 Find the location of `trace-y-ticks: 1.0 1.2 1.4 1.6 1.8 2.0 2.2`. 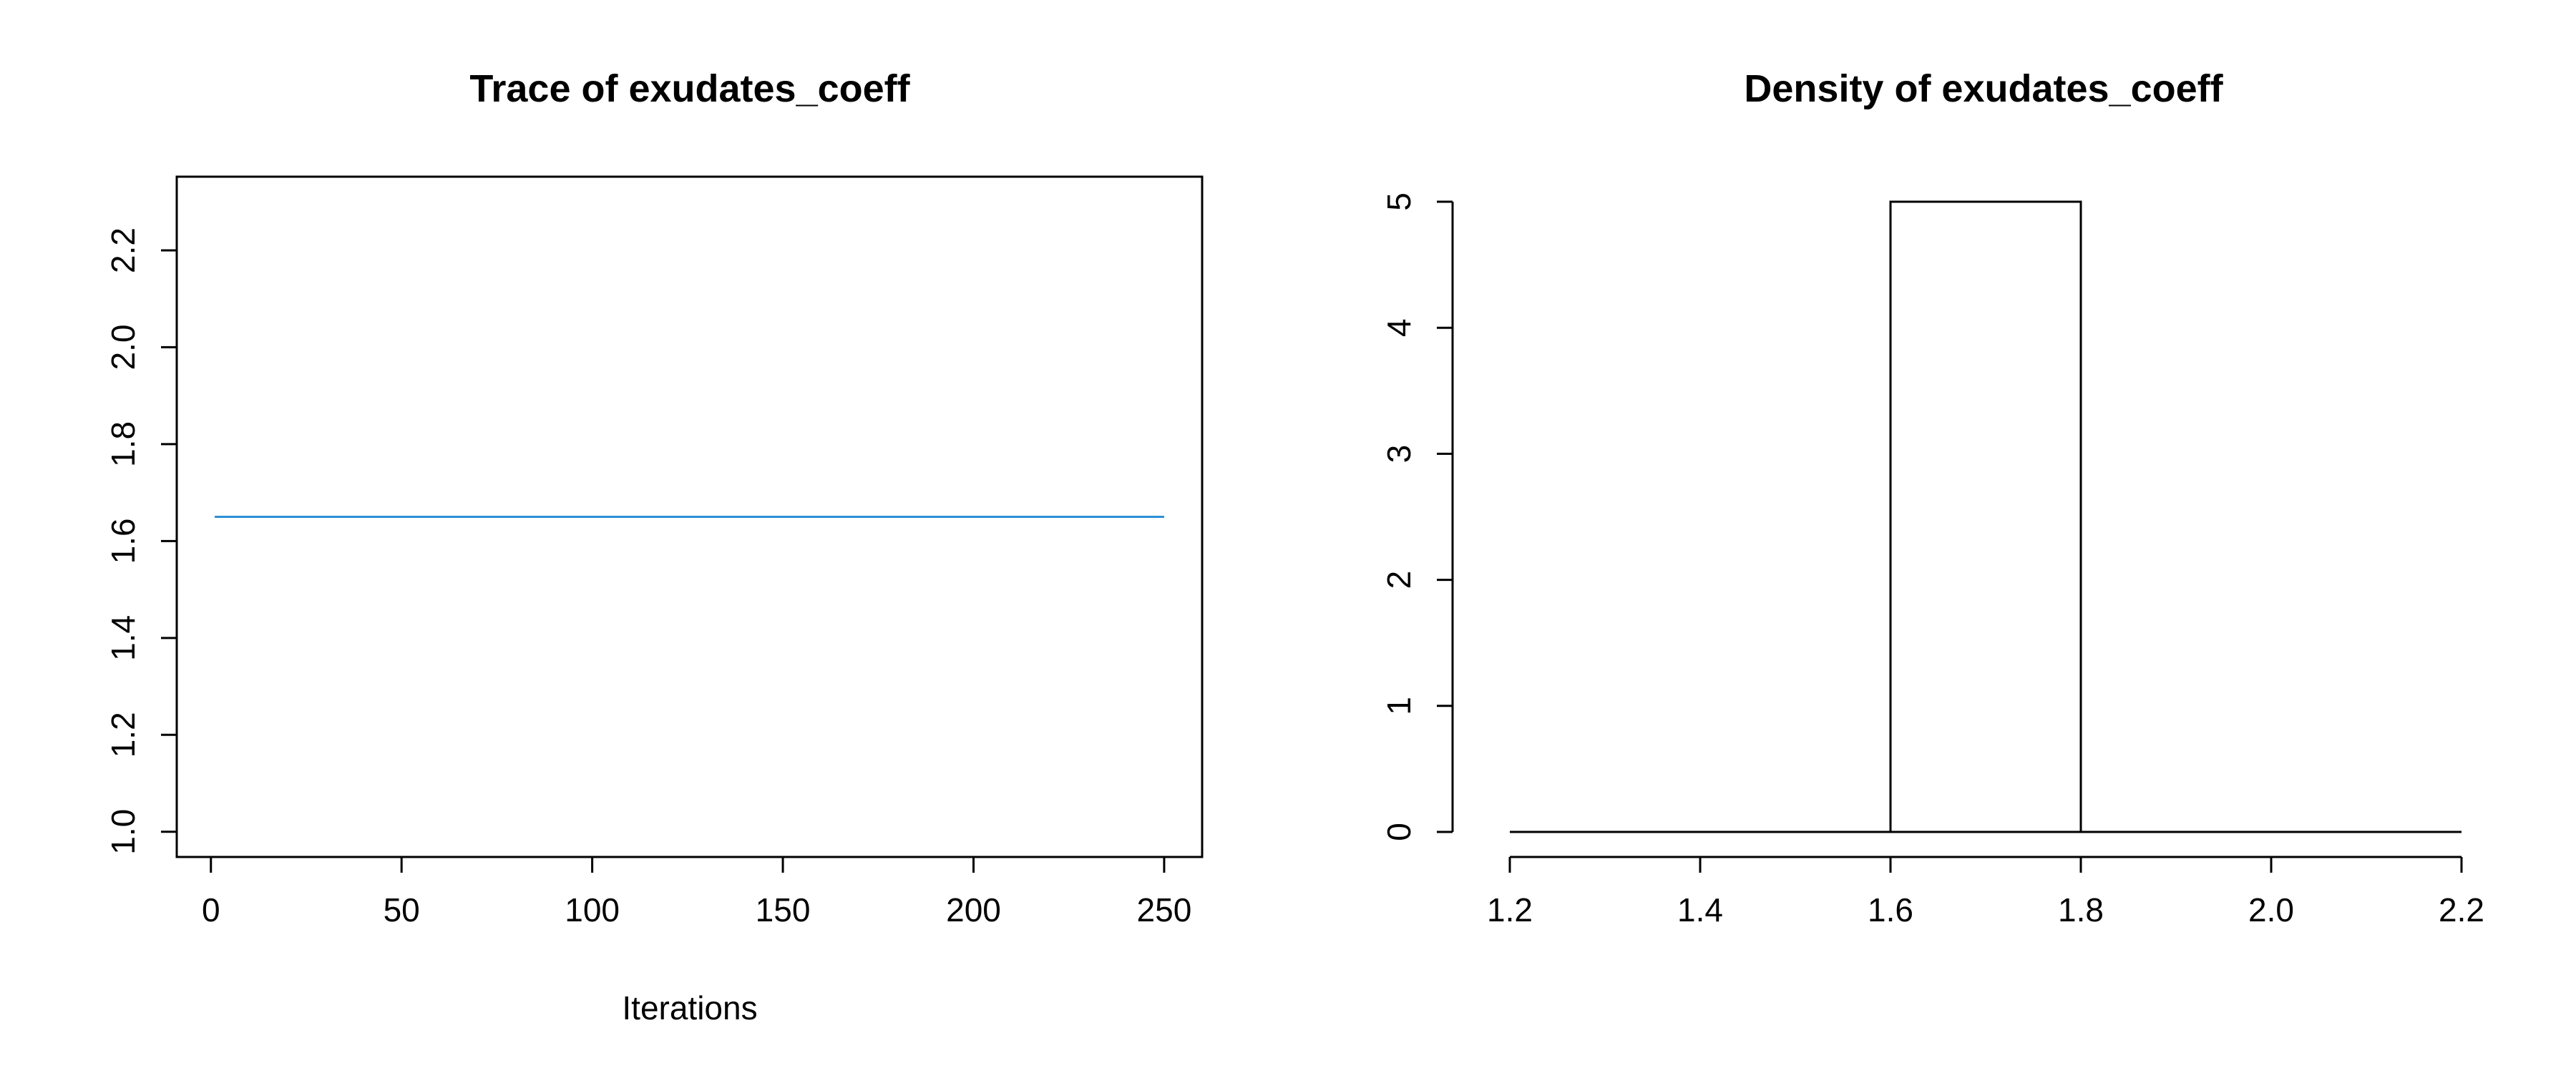

trace-y-ticks: 1.0 1.2 1.4 1.6 1.8 2.0 2.2 is located at coordinates (140, 541).